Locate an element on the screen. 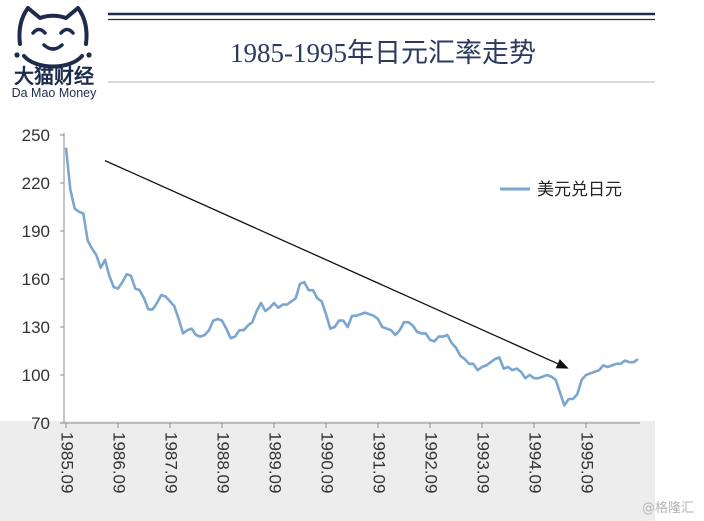 The image size is (704, 521). chart-title: 1985-1995年日元汇率走势 is located at coordinates (383, 53).